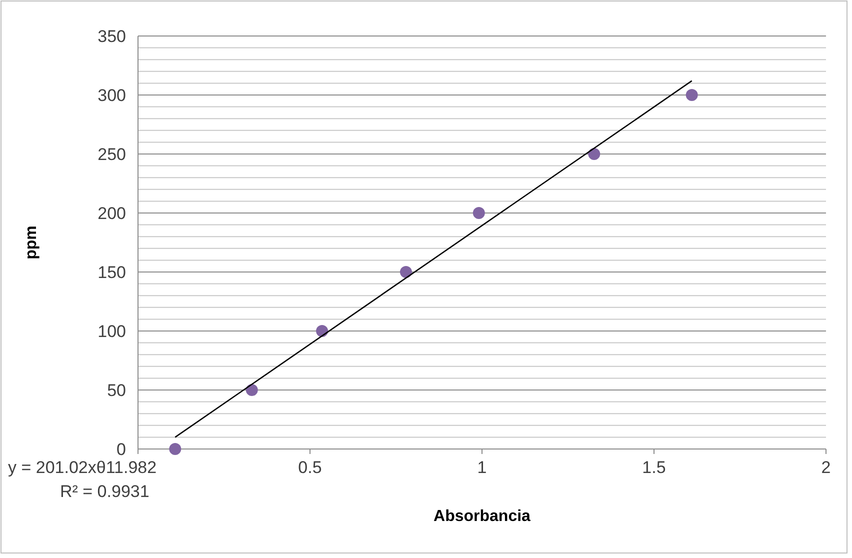 The width and height of the screenshot is (852, 558). What do you see at coordinates (112, 331) in the screenshot?
I see `y-tick-label: 100` at bounding box center [112, 331].